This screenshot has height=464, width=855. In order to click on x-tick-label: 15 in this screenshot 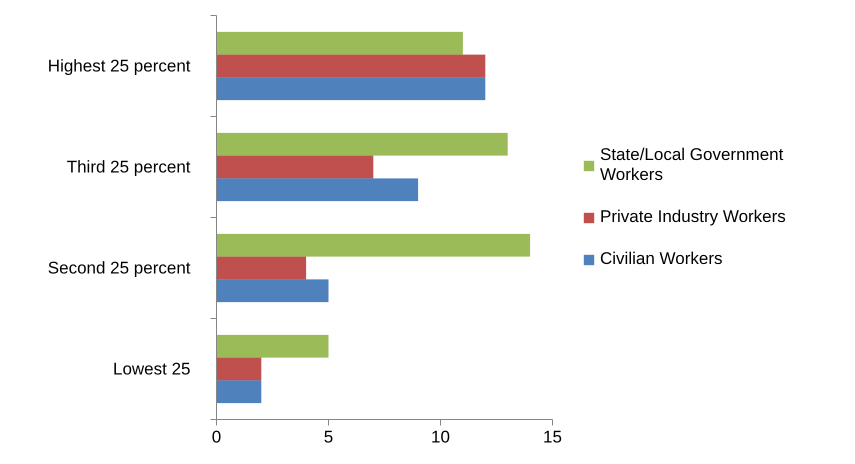, I will do `click(552, 437)`.